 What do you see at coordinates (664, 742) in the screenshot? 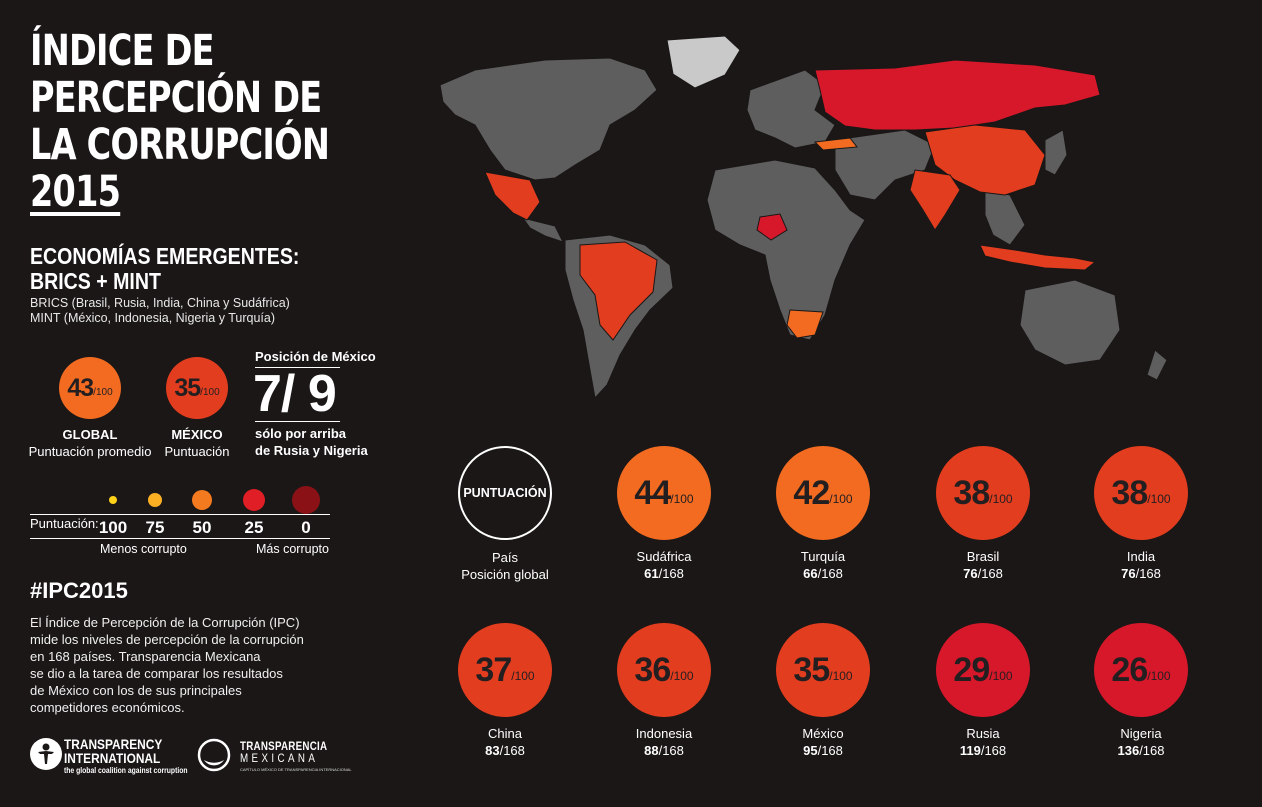
I see `country-label: Indonesia 88/168` at bounding box center [664, 742].